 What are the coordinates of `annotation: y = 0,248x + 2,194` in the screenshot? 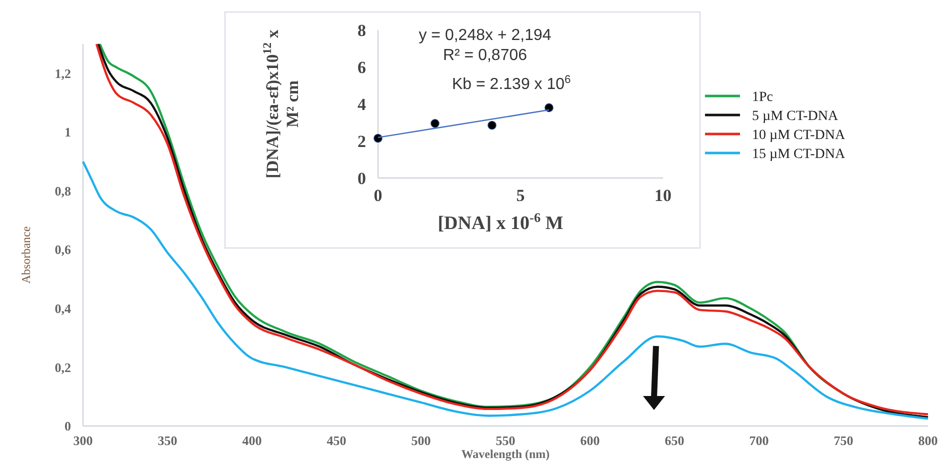 It's located at (485, 35).